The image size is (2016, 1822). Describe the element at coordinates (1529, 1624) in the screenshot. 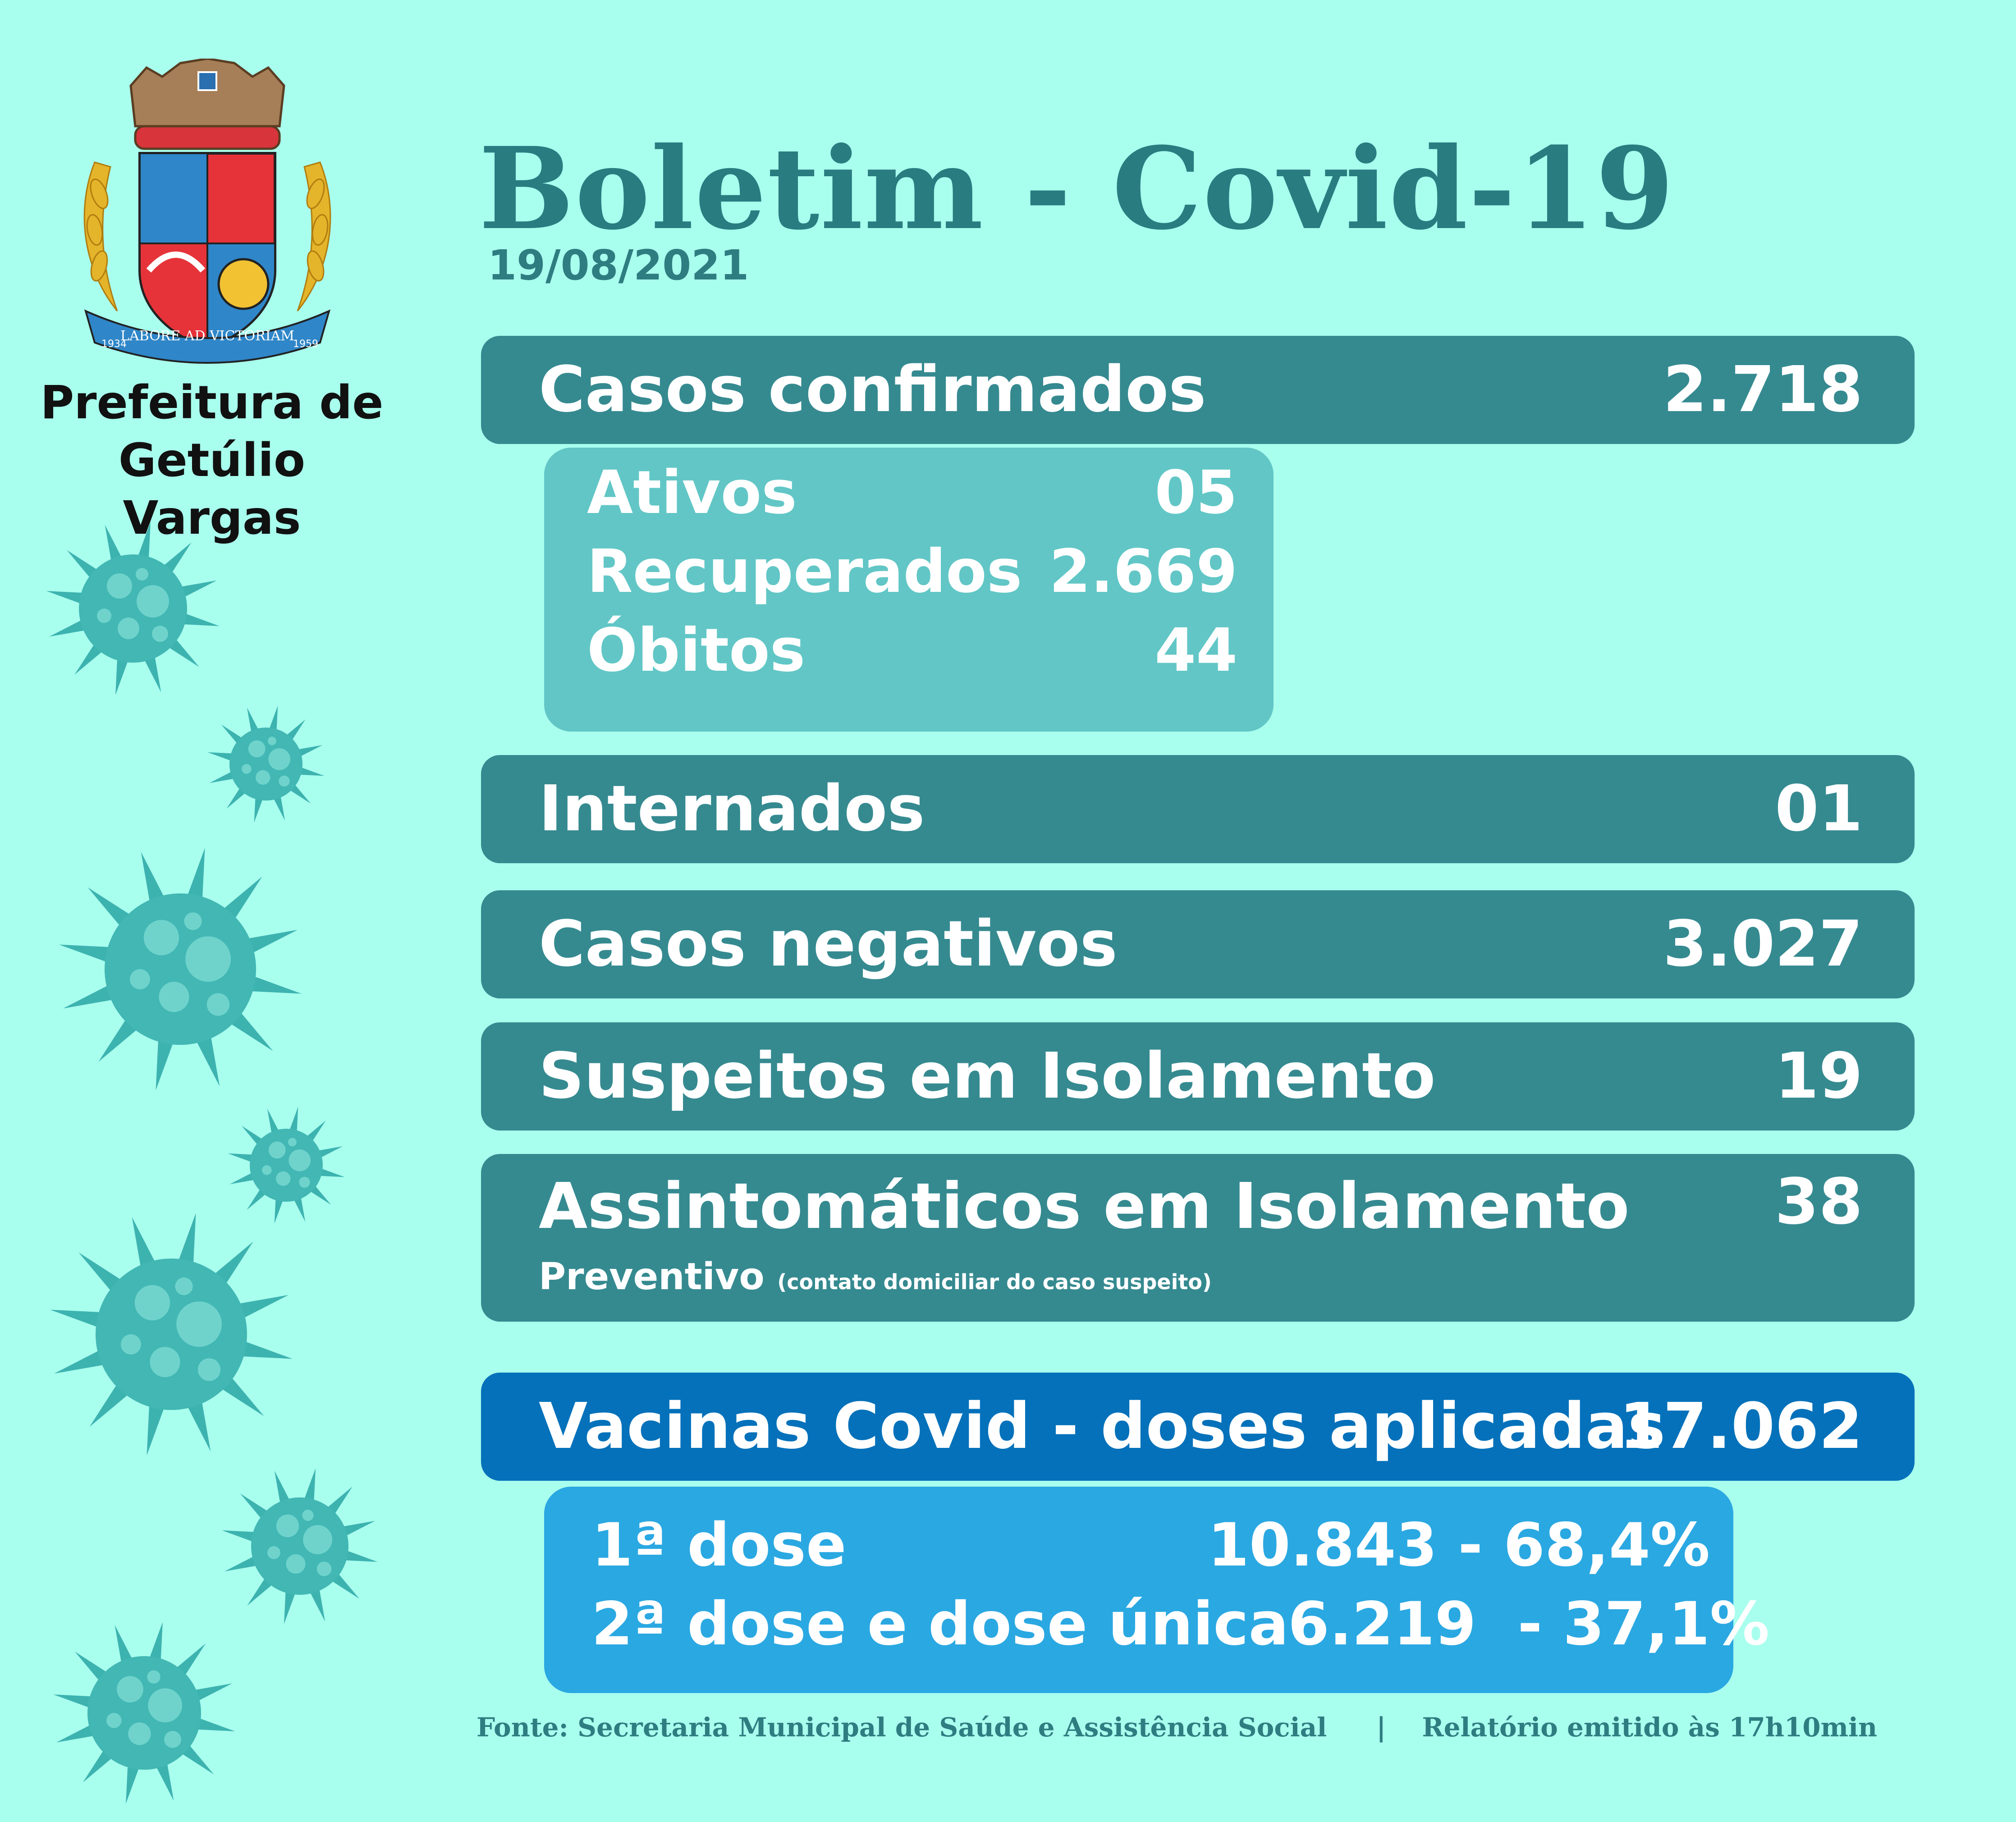

I see `second-dose-value: 6.219 - 37,1%` at that location.